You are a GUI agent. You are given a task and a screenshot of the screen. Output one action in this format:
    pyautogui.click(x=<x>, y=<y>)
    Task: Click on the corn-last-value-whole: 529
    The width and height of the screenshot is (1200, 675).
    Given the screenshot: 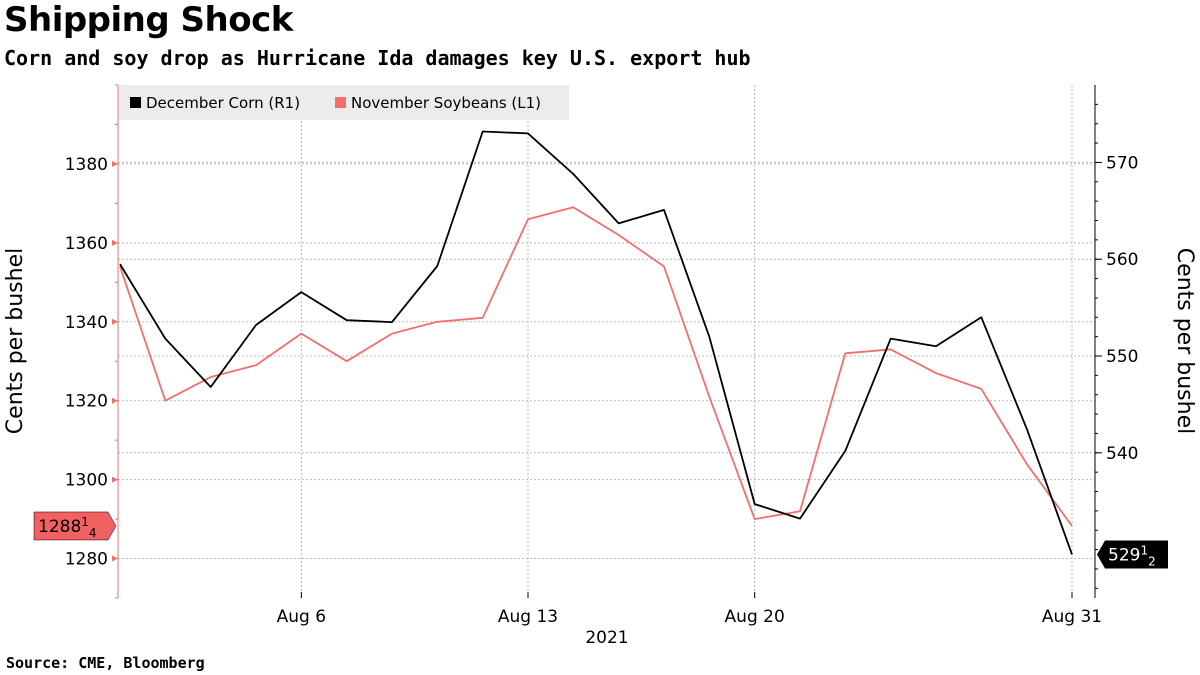 What is the action you would take?
    pyautogui.click(x=1124, y=555)
    